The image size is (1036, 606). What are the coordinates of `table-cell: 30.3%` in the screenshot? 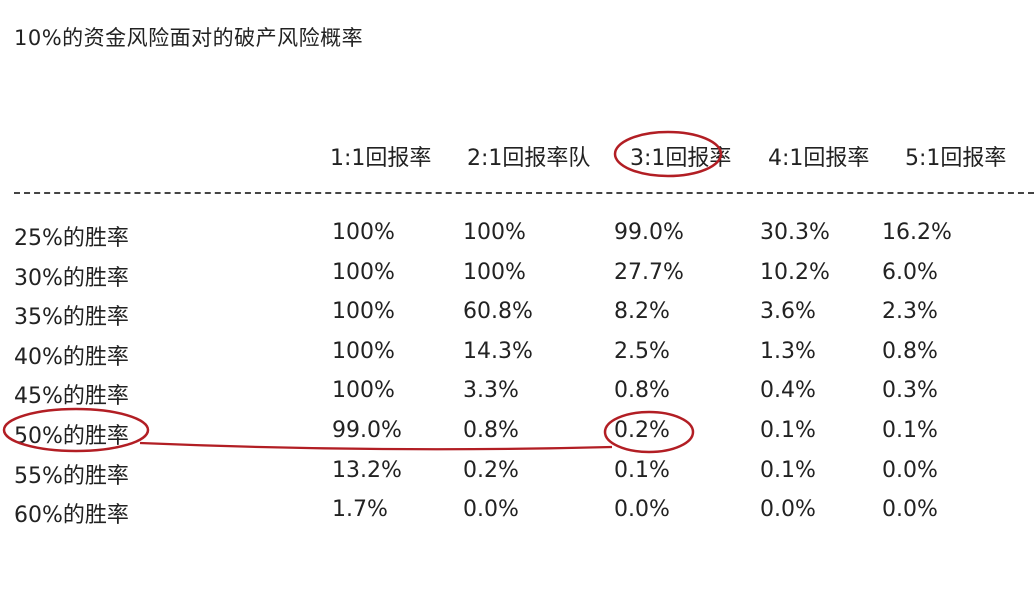 It's located at (795, 232).